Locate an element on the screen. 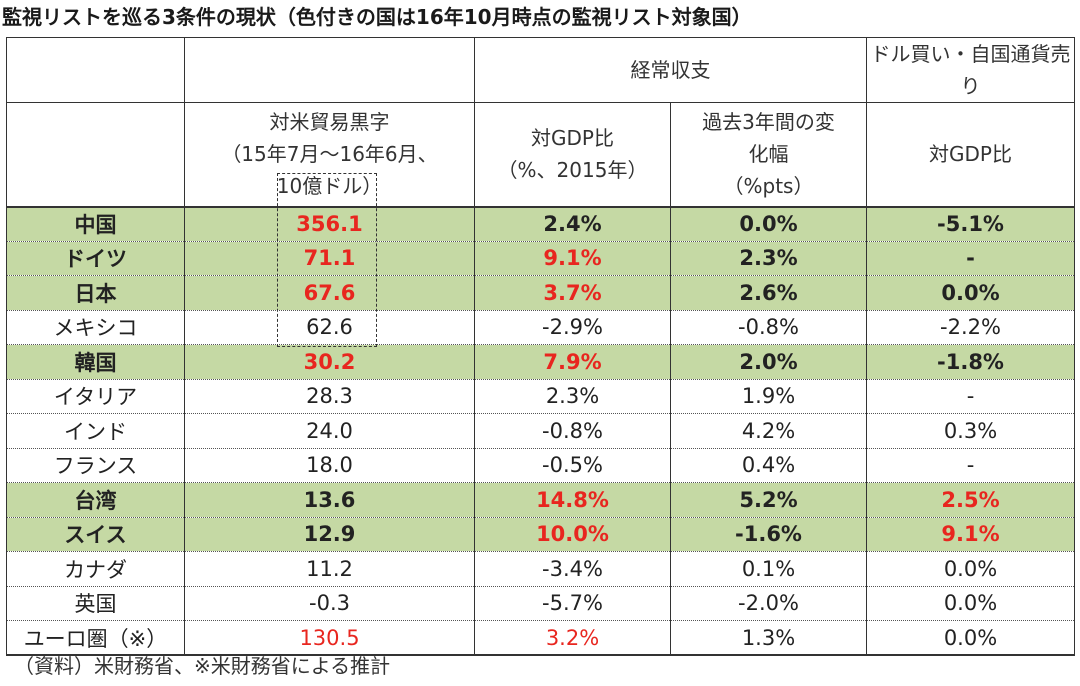 The image size is (1080, 686). trade-surplus-cell: 130.5 is located at coordinates (329, 638).